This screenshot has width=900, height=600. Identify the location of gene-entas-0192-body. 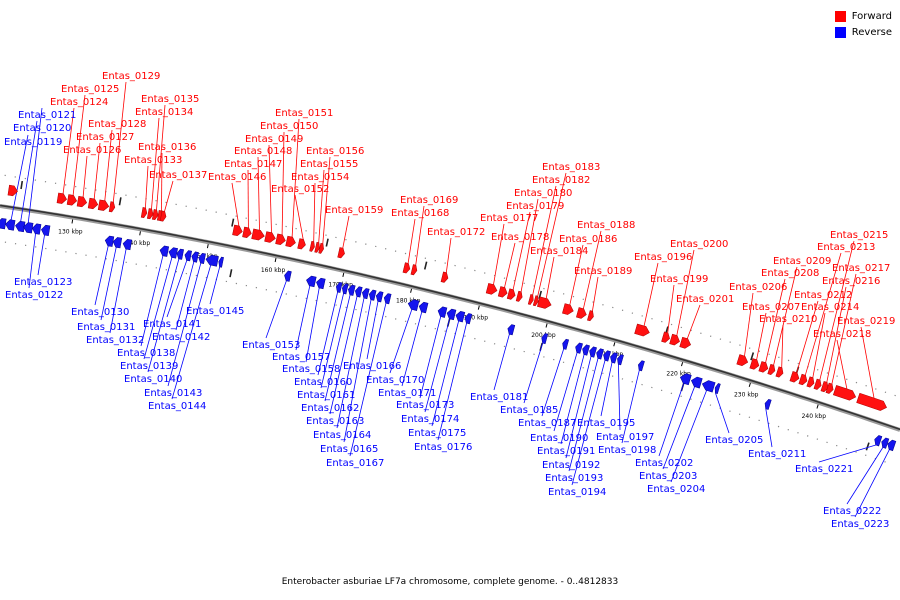
(593, 352).